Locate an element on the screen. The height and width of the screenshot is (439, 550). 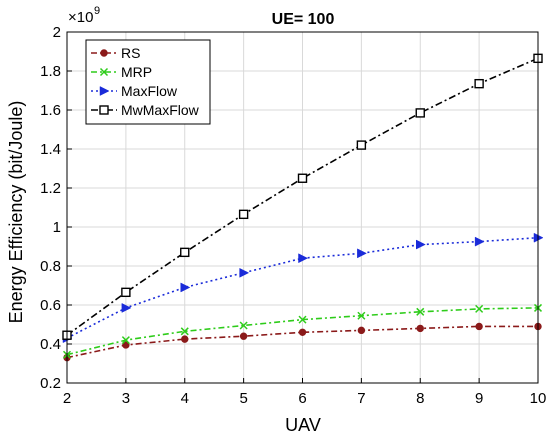
x-tick-label: 10 is located at coordinates (538, 398).